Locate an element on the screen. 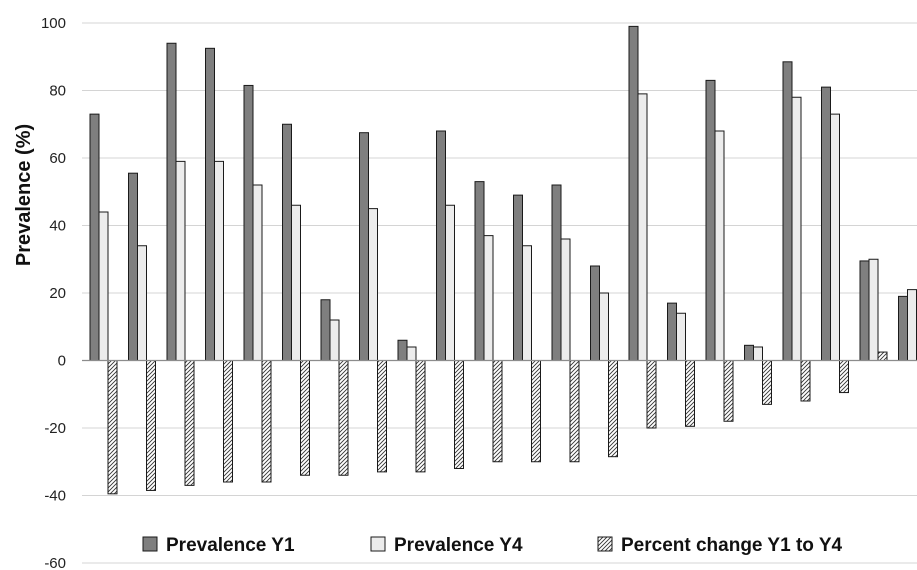 This screenshot has height=570, width=917. y-tick-label: 20 is located at coordinates (57, 293).